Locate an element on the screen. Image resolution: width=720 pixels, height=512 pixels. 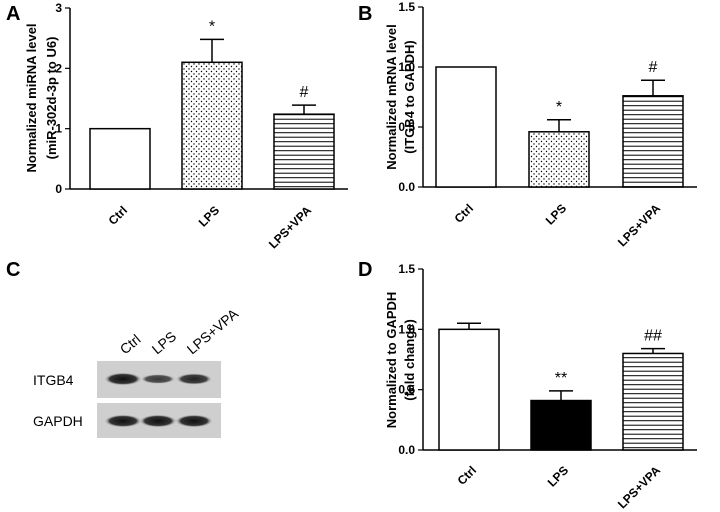
y-tick-label: 2 is located at coordinates (58, 68).